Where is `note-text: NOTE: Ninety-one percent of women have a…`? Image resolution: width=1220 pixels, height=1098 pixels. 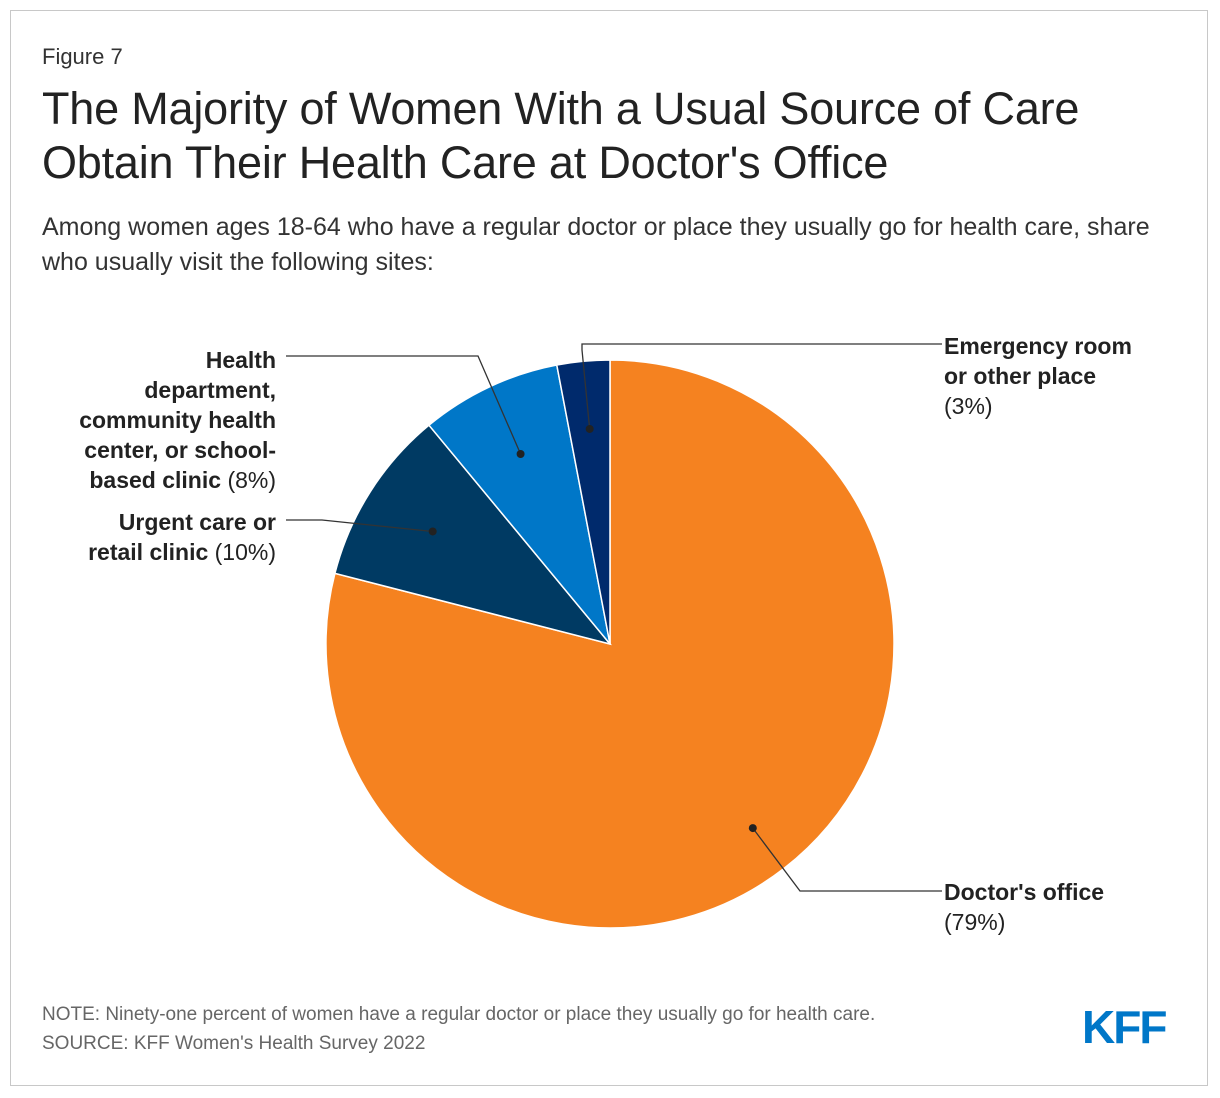
note-text: NOTE: Ninety-one percent of women have a… is located at coordinates (459, 1014).